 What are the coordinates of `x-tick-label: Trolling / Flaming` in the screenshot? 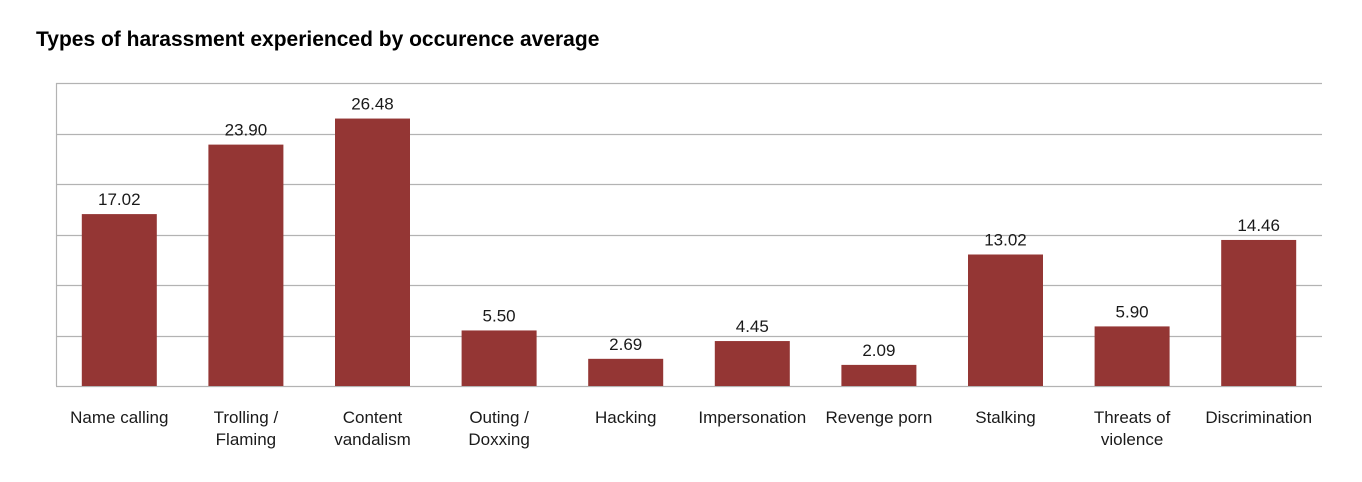 It's located at (246, 428).